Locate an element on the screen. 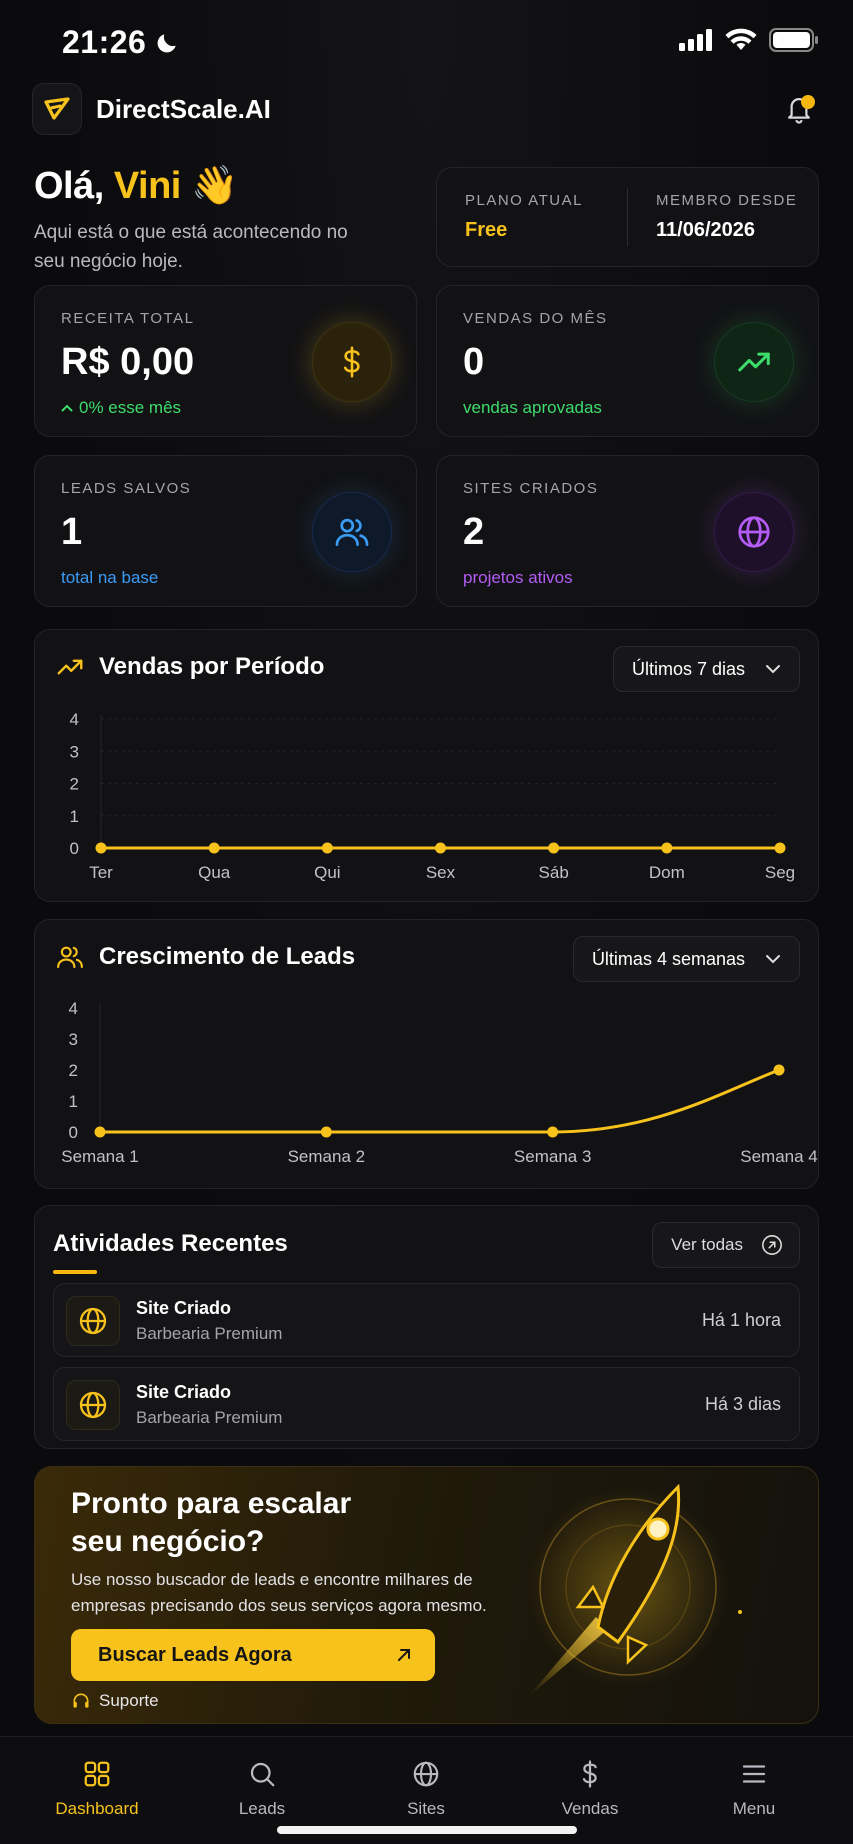 The height and width of the screenshot is (1844, 853). support-link: Suporte is located at coordinates (115, 1701).